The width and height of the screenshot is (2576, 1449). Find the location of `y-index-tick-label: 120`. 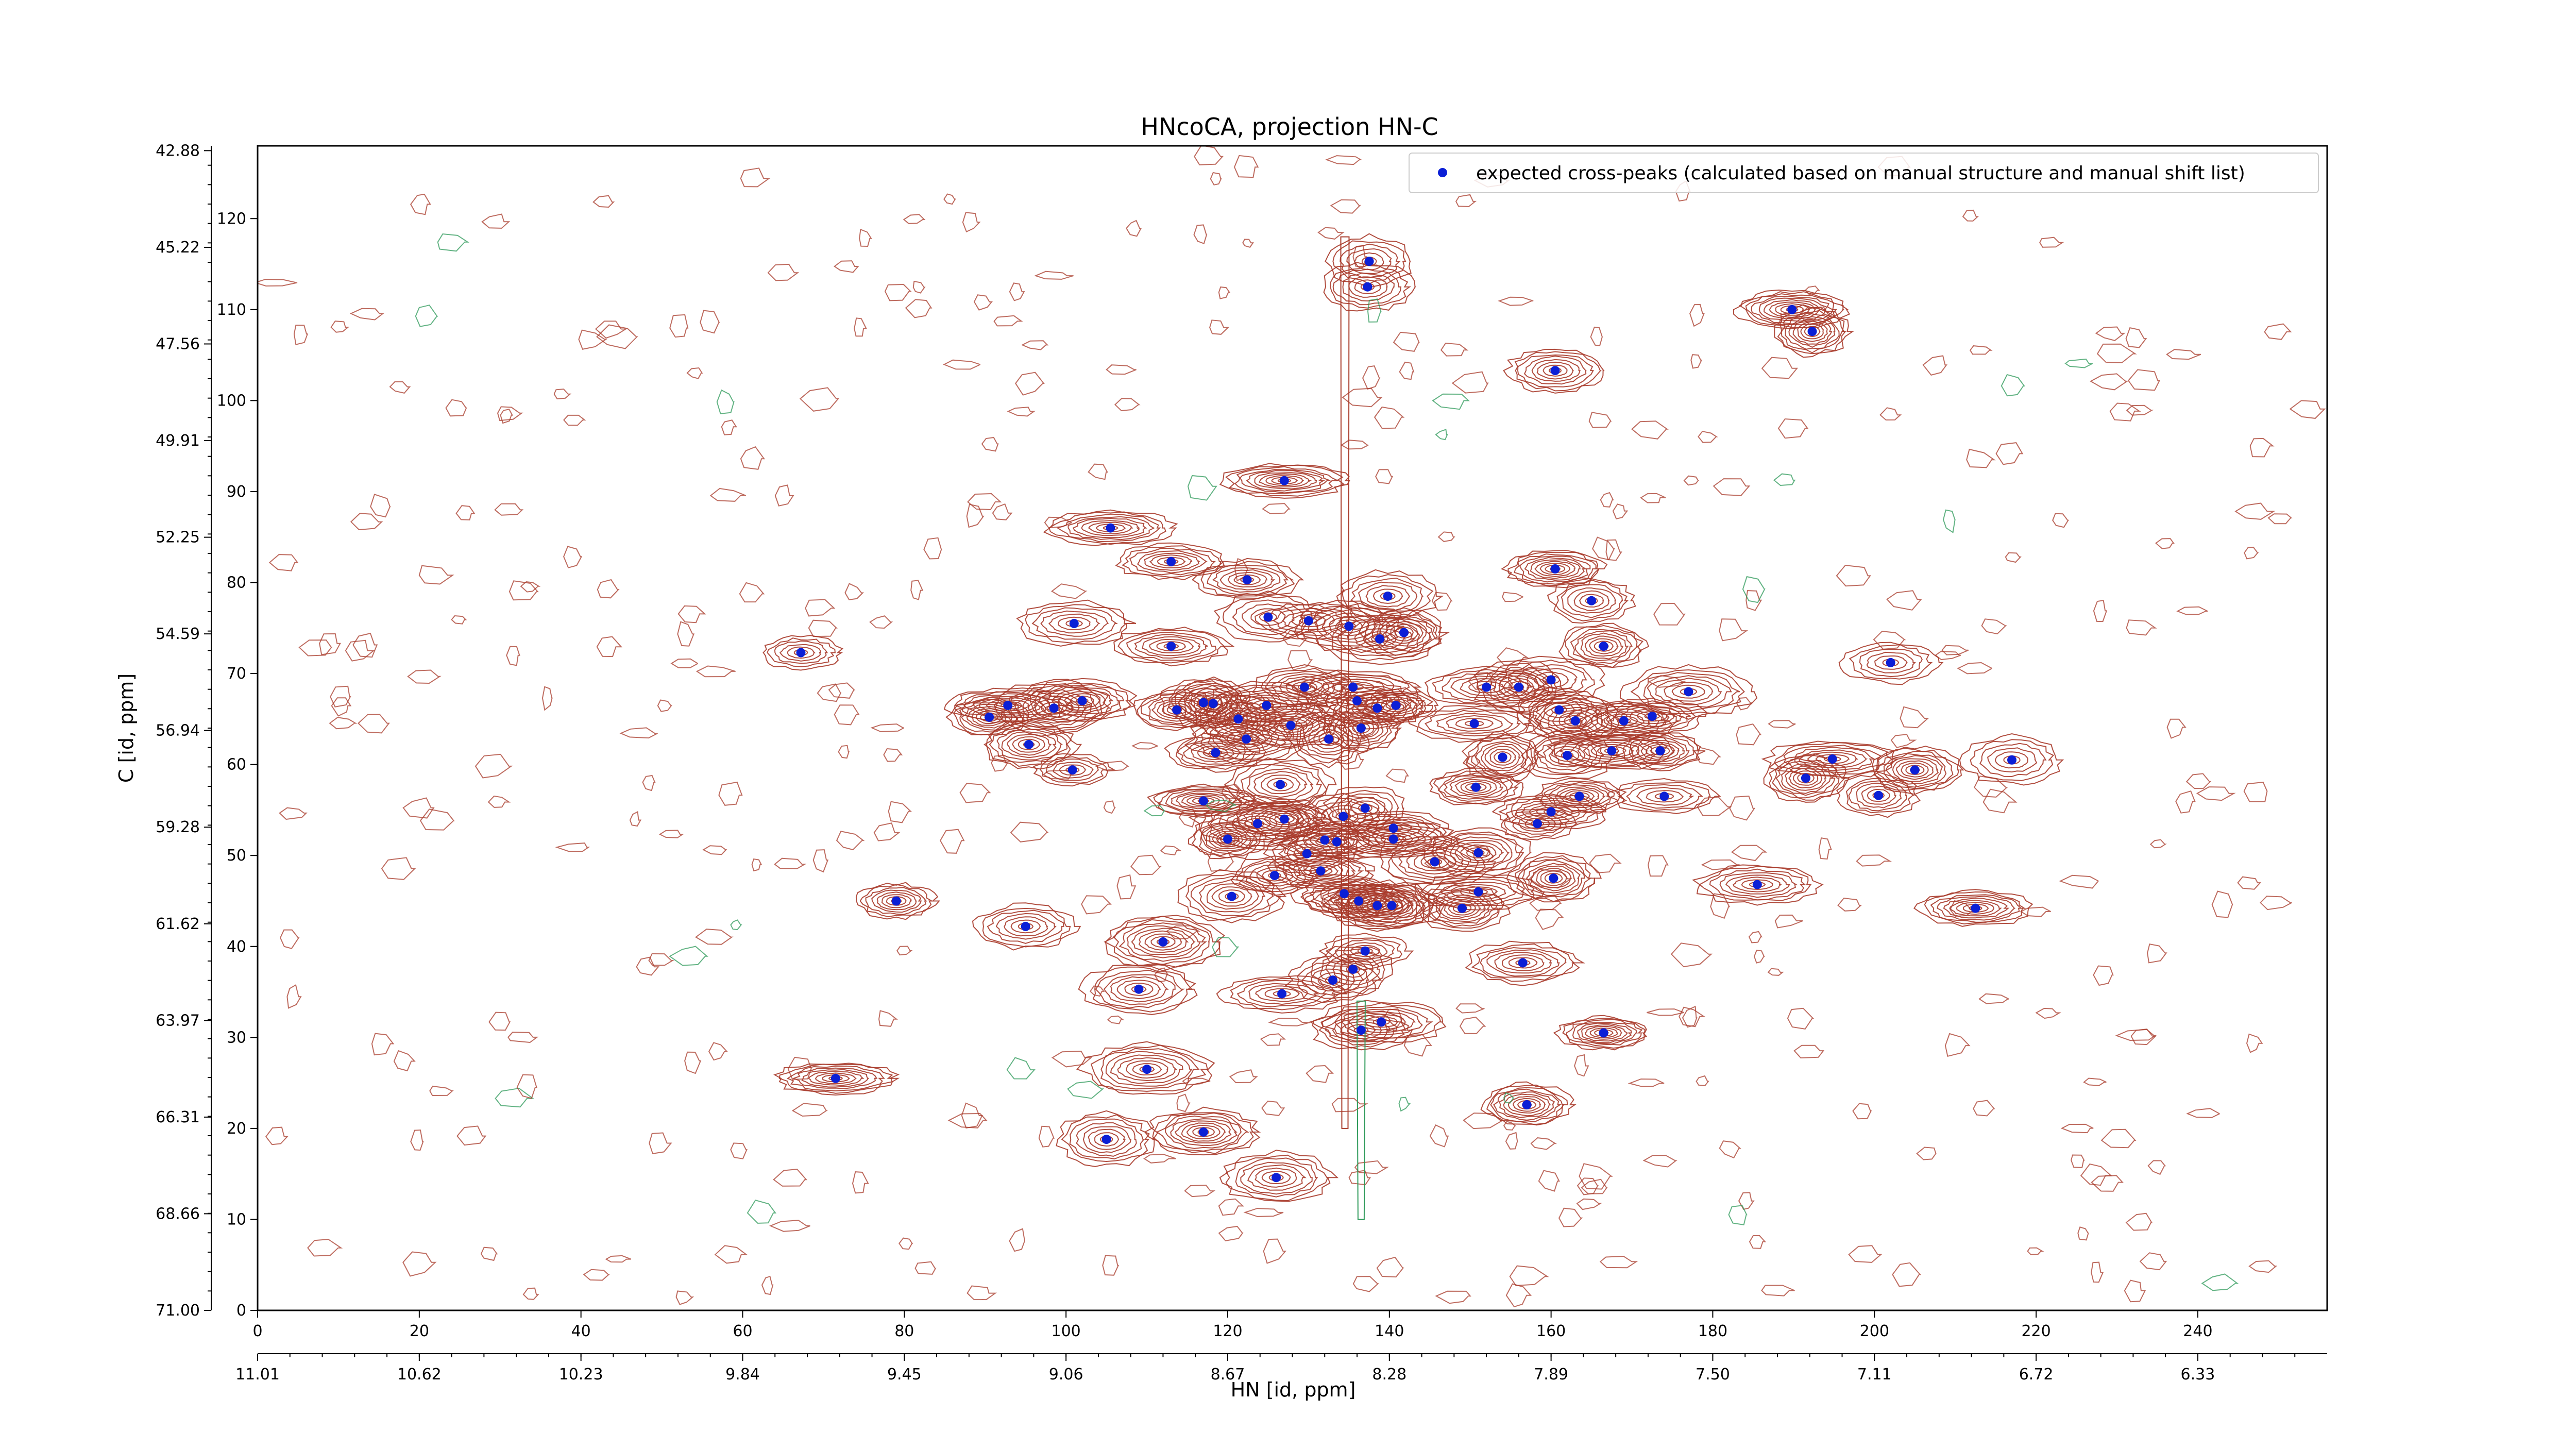

y-index-tick-label: 120 is located at coordinates (231, 219).